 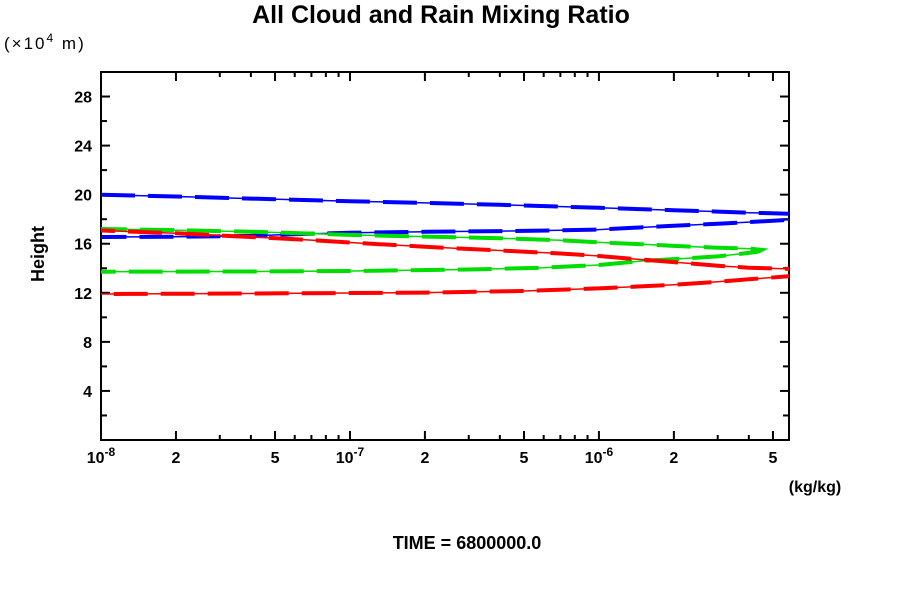 I want to click on blue-curve-dashes, so click(x=445, y=215).